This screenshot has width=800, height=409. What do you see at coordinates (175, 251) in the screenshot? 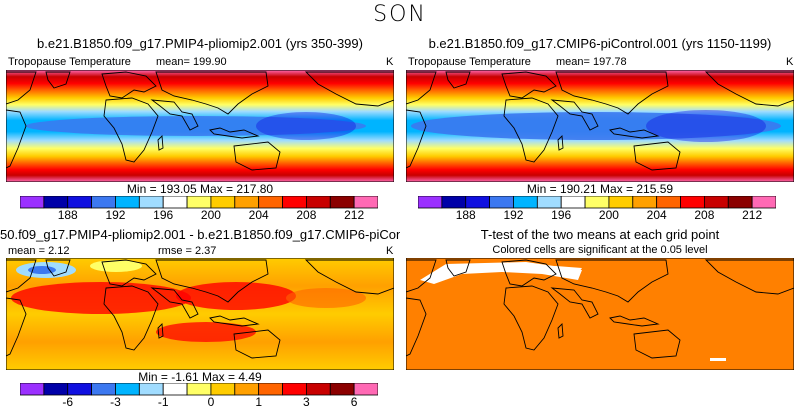
I see `panel3-rmse-label: rmse =` at bounding box center [175, 251].